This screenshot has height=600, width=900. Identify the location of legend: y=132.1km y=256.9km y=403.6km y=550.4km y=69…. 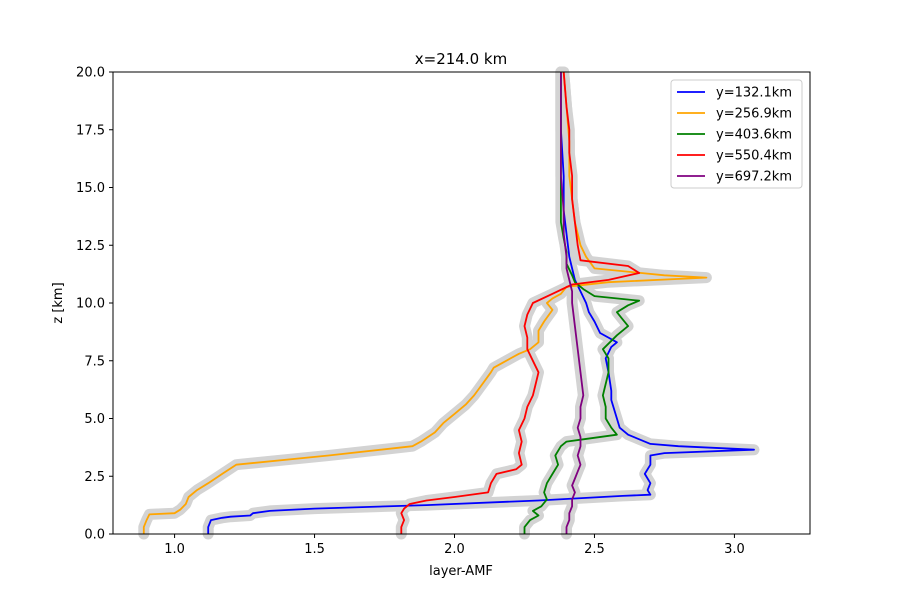
(736, 134).